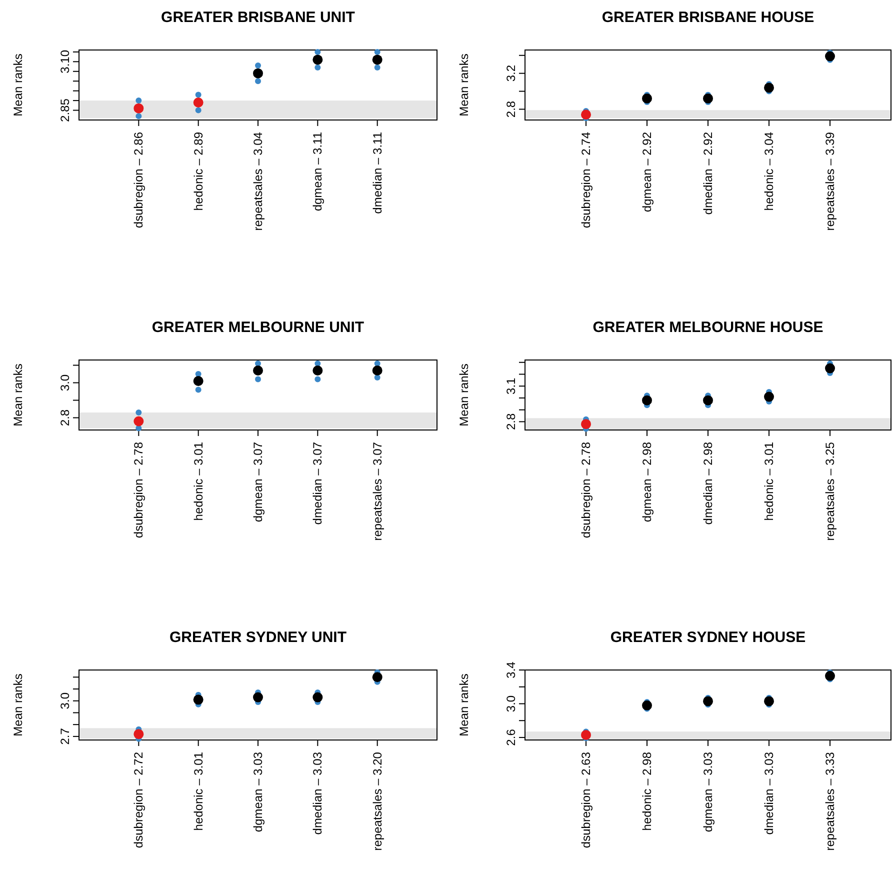  What do you see at coordinates (830, 491) in the screenshot?
I see `x-tick-label: repeatsales – 3.25` at bounding box center [830, 491].